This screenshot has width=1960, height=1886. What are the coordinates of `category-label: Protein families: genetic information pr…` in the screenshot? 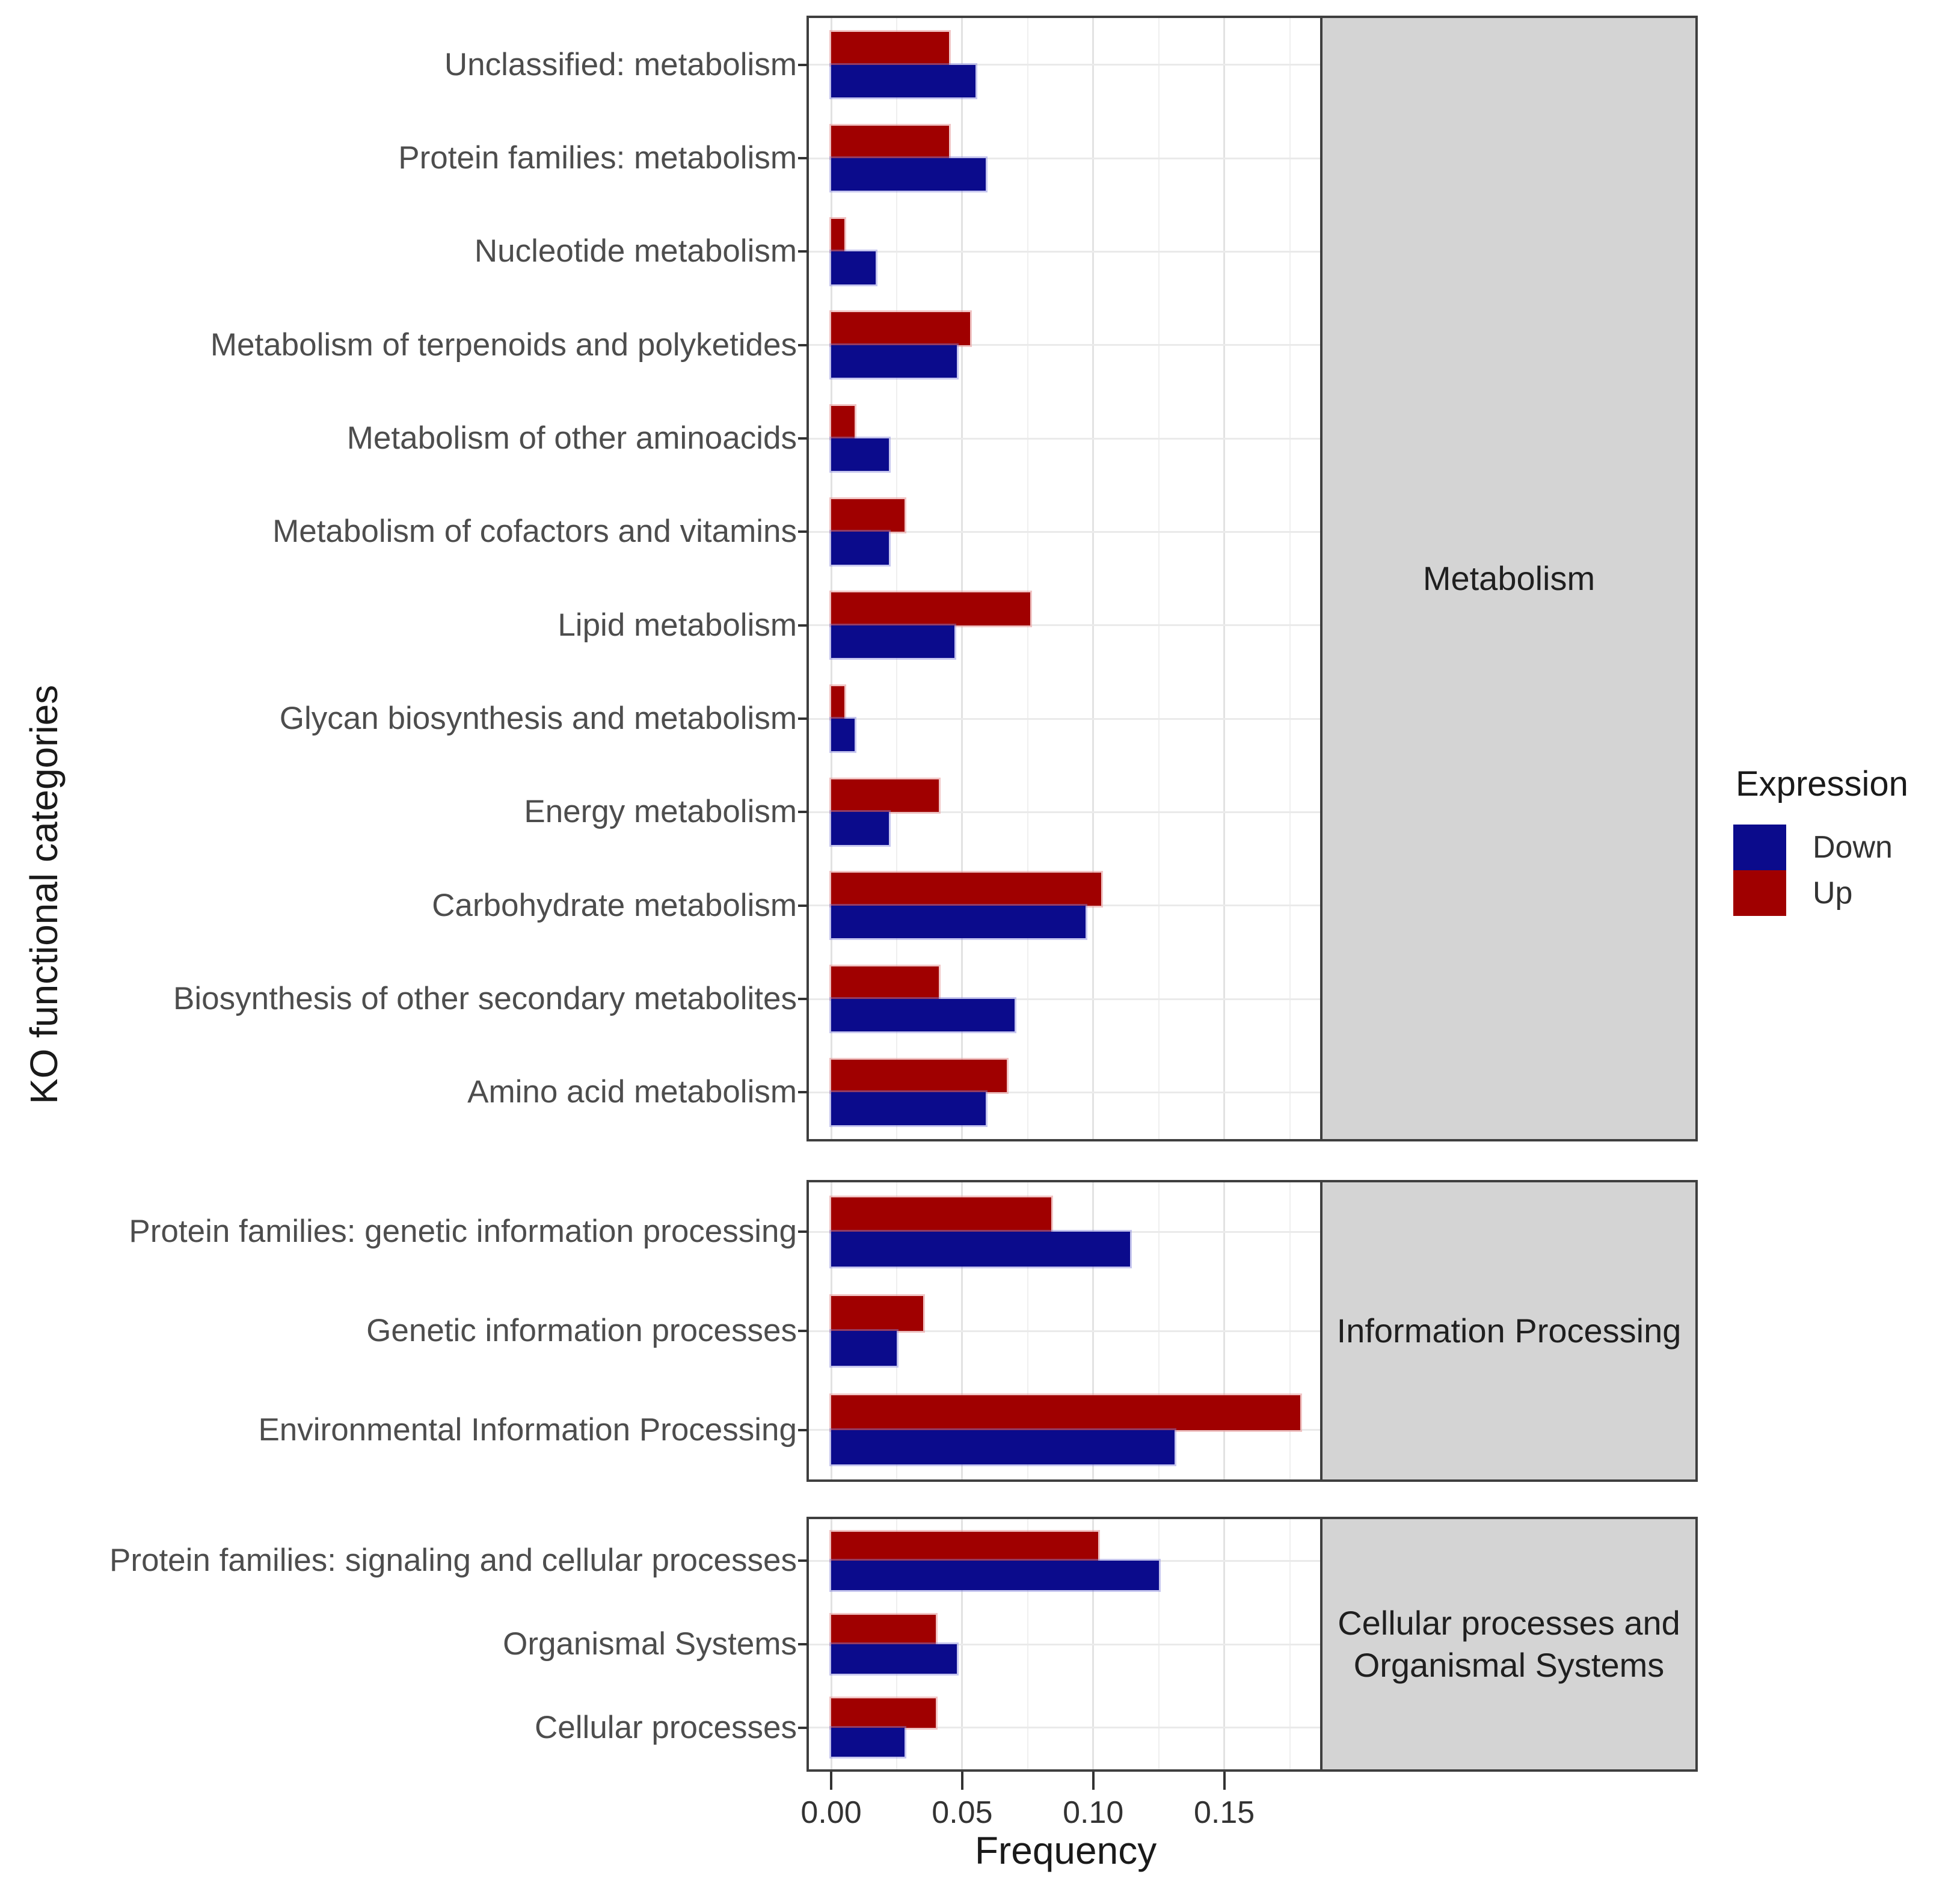 It's located at (463, 1232).